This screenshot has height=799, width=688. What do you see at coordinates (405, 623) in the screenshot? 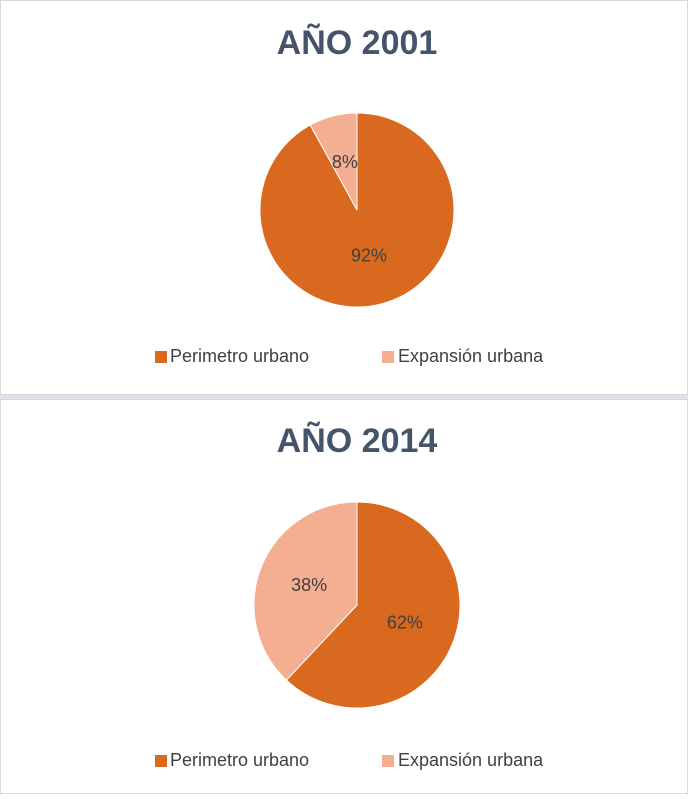
I see `data-label: 62%` at bounding box center [405, 623].